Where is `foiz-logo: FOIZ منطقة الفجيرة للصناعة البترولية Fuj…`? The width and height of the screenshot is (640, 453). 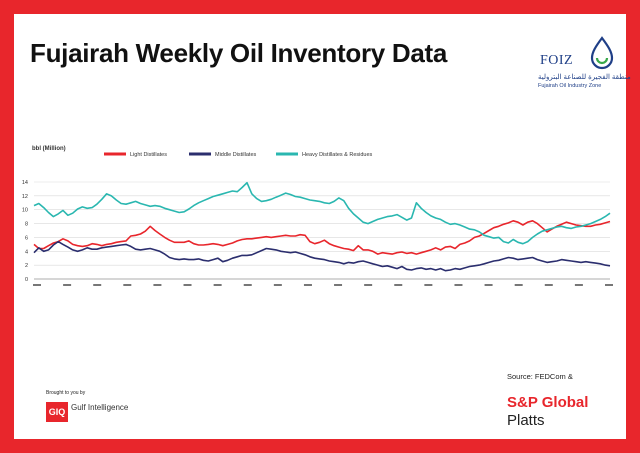 foiz-logo: FOIZ منطقة الفجيرة للصناعة البترولية Fuj… is located at coordinates (583, 69).